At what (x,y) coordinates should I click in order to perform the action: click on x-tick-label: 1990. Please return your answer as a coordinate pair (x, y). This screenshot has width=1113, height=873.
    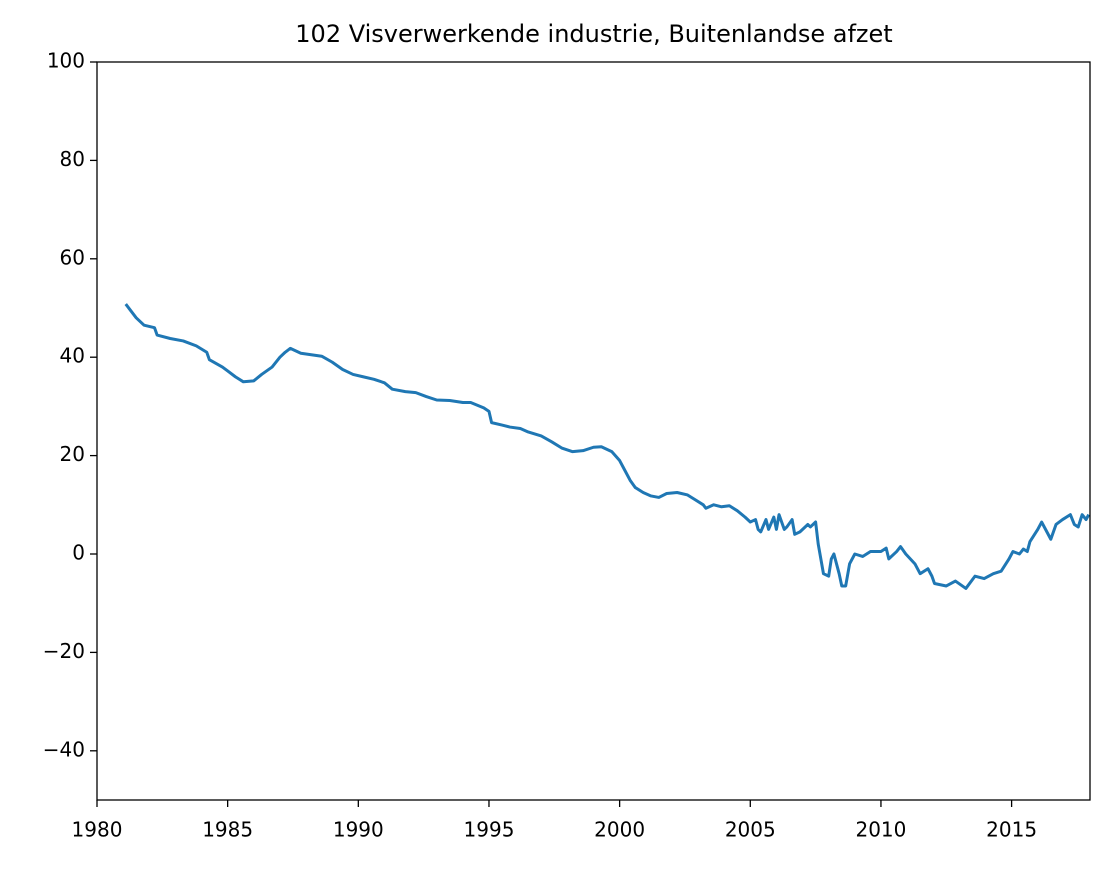
    Looking at the image, I should click on (358, 830).